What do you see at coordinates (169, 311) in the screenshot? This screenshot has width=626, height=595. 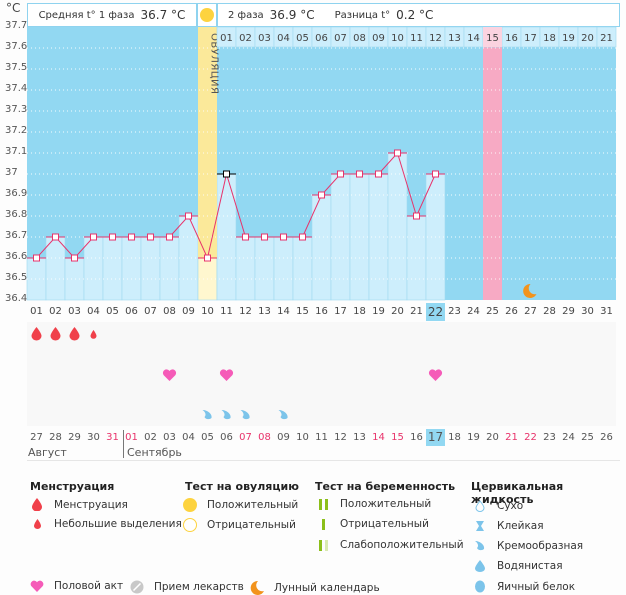 I see `cycle-day-label: 08` at bounding box center [169, 311].